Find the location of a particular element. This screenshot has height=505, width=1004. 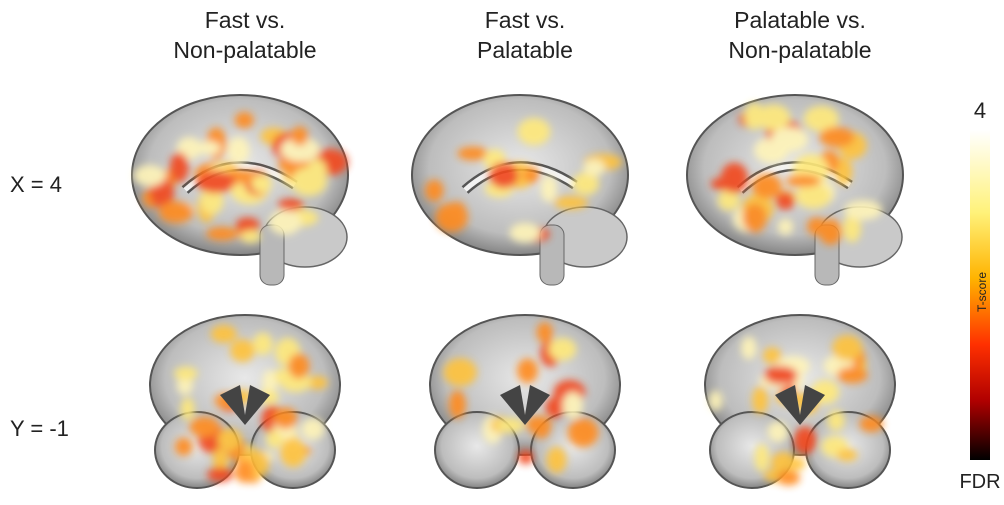

colorbar-min: FDR is located at coordinates (979, 482).